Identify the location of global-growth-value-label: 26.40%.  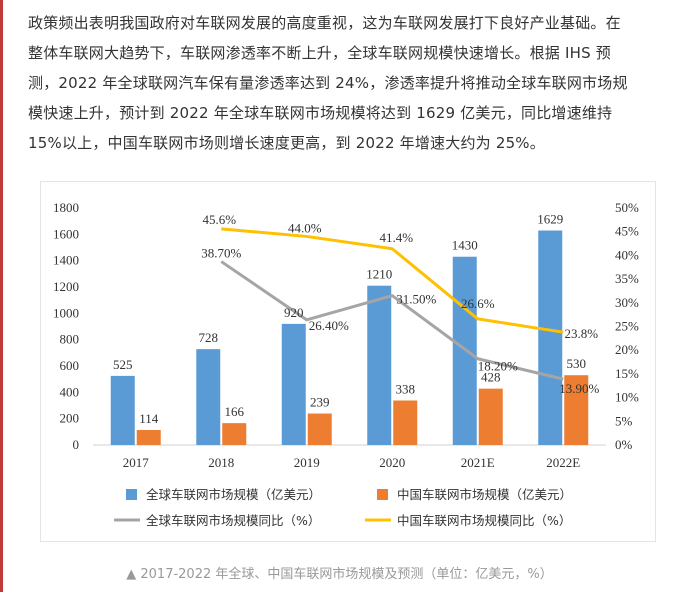
(329, 325).